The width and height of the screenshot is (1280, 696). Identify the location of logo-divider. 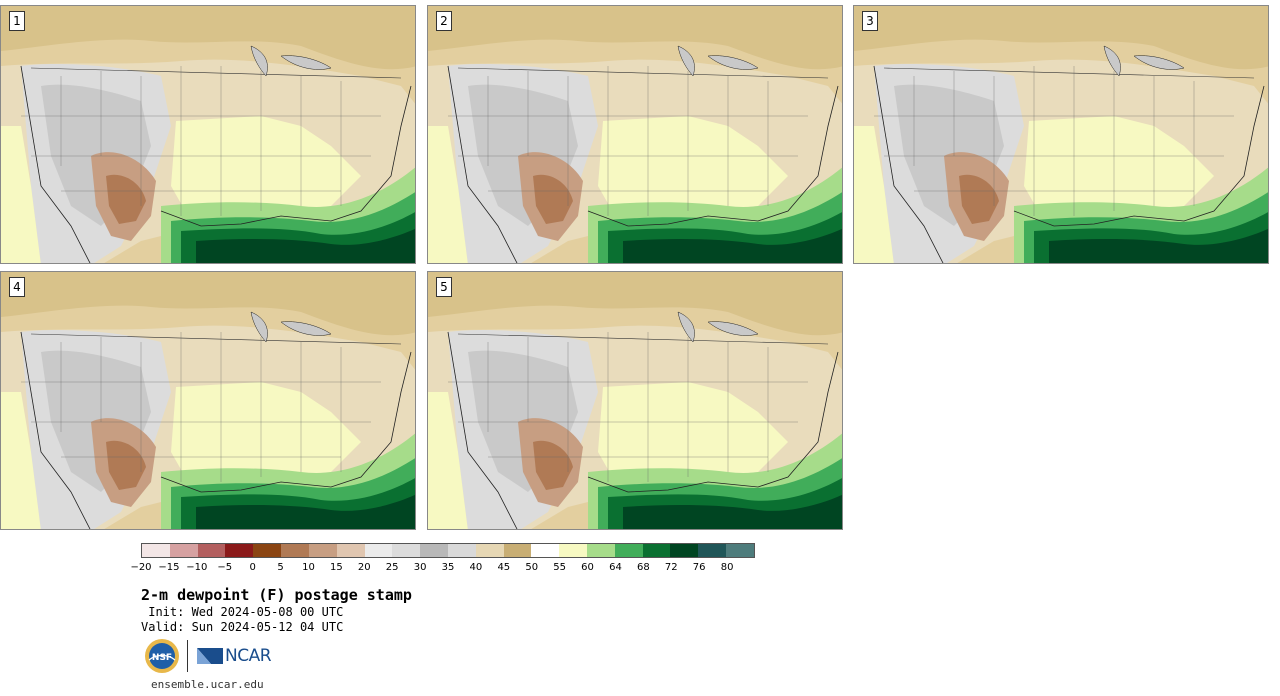
(187, 656).